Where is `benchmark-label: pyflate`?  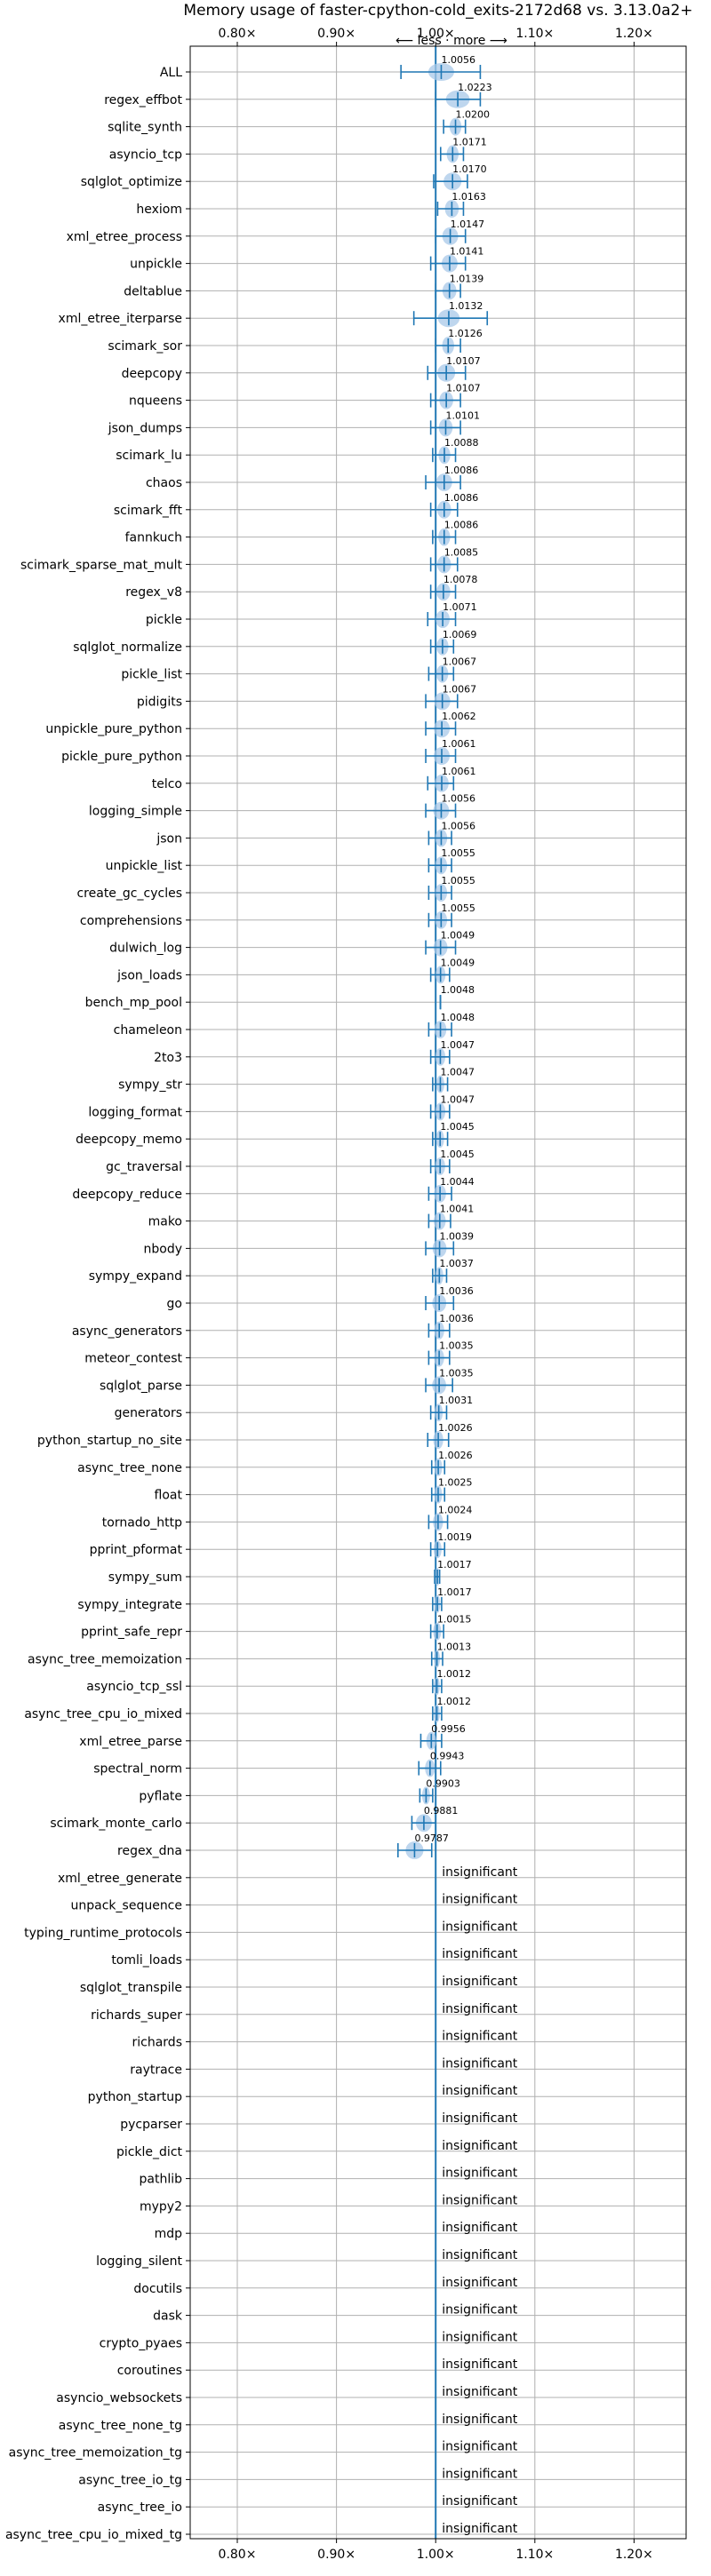 benchmark-label: pyflate is located at coordinates (160, 1796).